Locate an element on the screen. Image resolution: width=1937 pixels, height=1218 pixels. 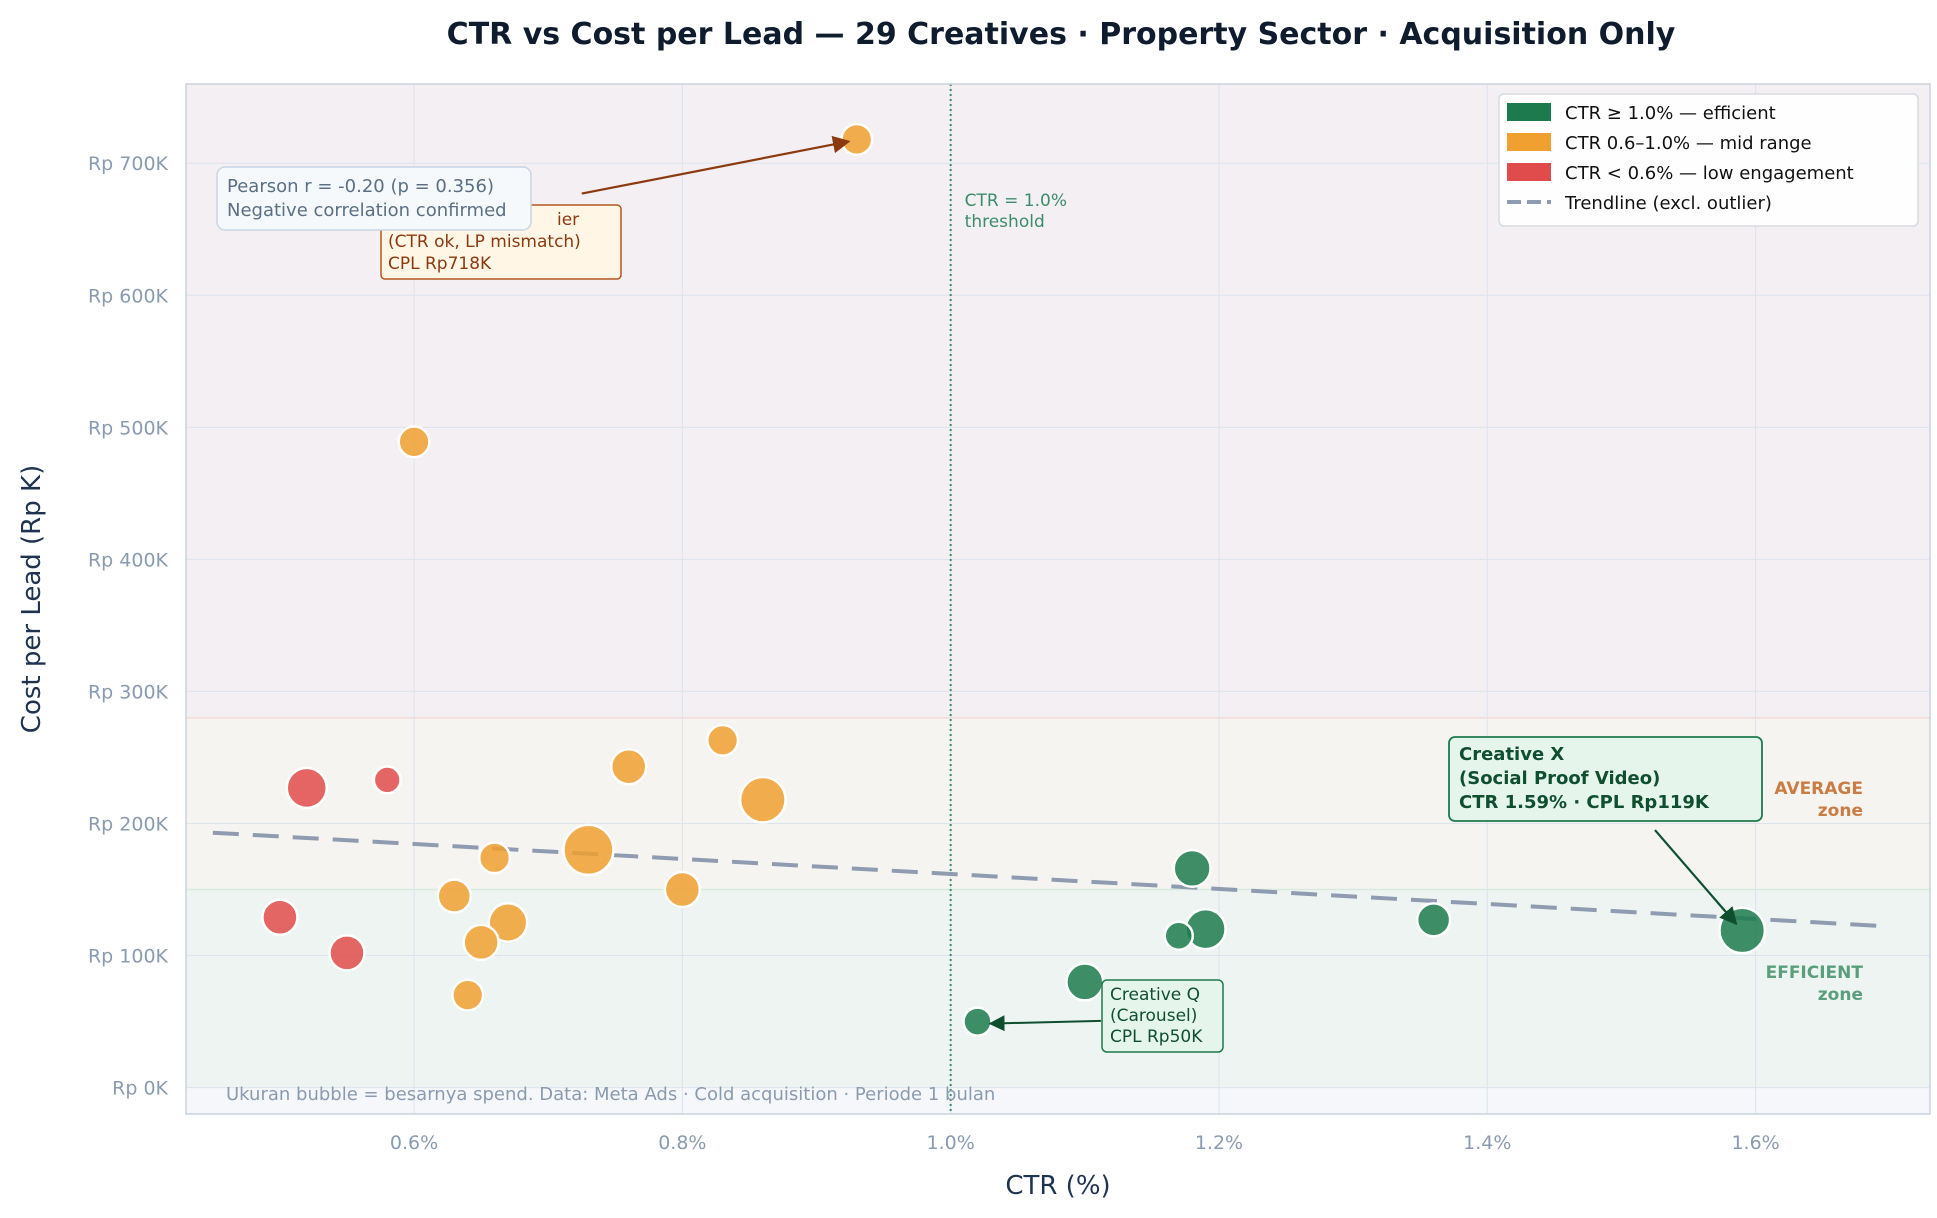
creative-q-text: (Carousel) is located at coordinates (1153, 1016).